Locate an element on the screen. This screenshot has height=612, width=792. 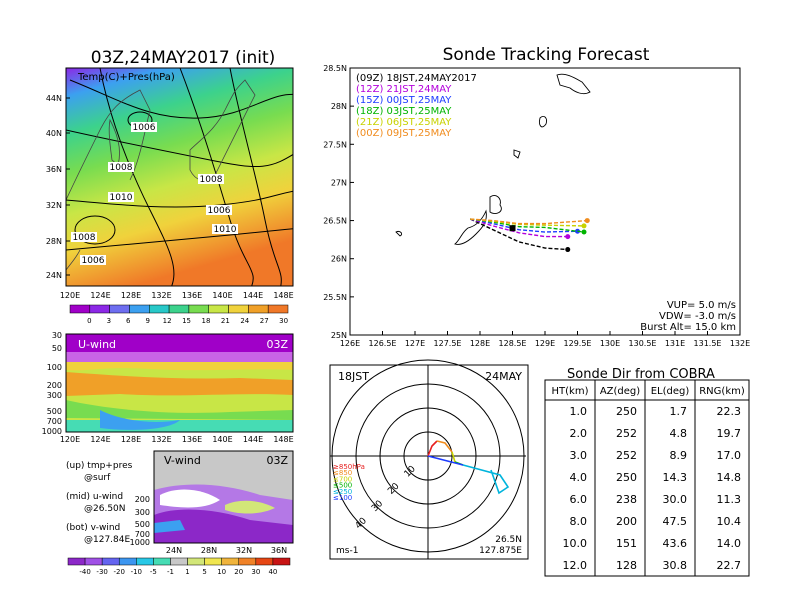
x-tick-label: 128.5E is located at coordinates (513, 343).